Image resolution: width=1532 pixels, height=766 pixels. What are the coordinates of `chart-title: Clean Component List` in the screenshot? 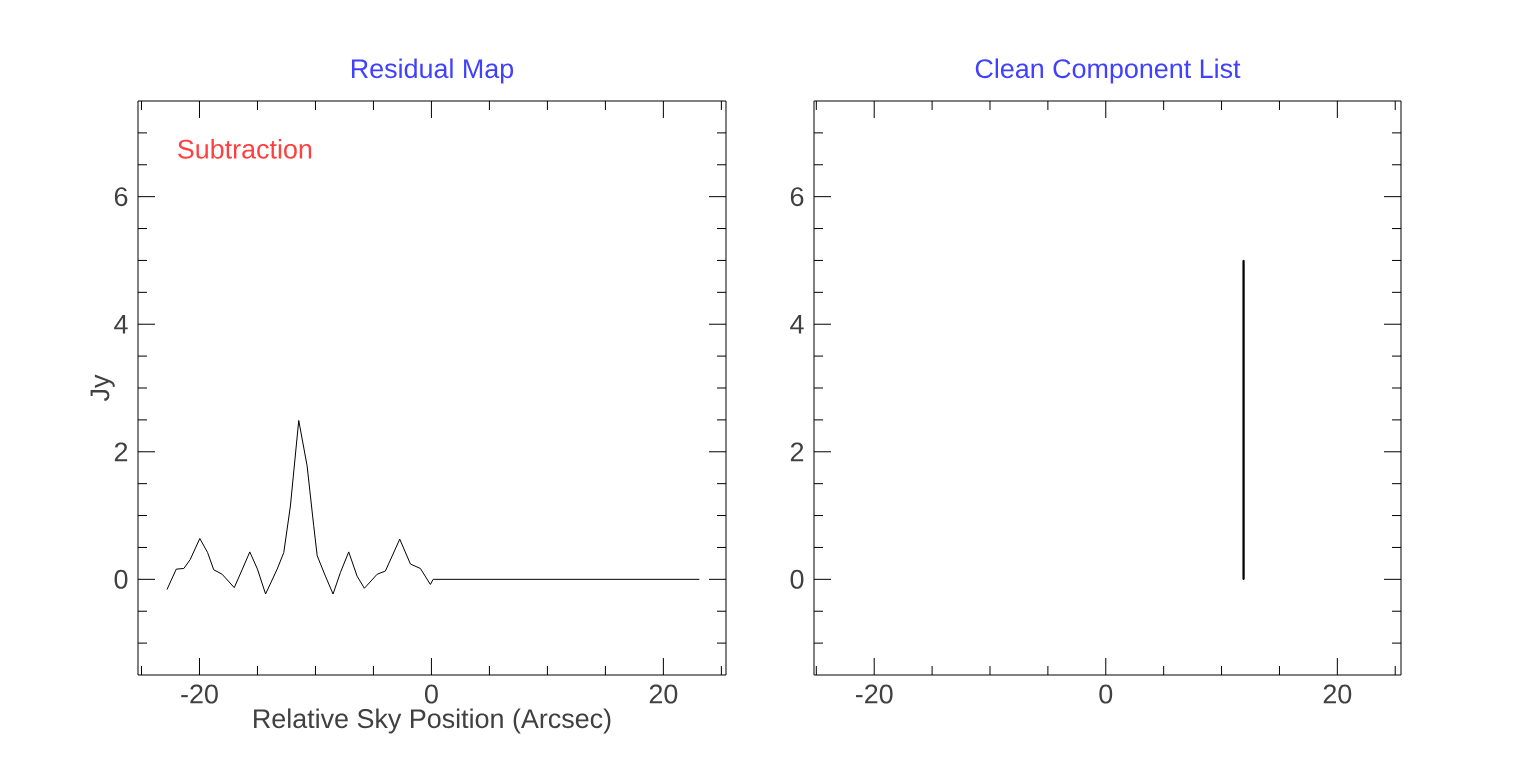 It's located at (1108, 71).